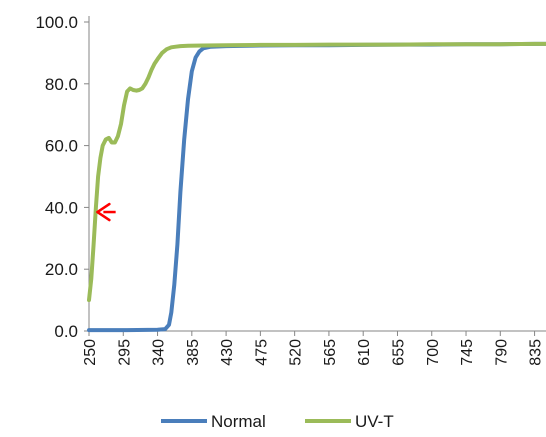 The image size is (546, 437). I want to click on y-tick-label: 60.0, so click(61, 146).